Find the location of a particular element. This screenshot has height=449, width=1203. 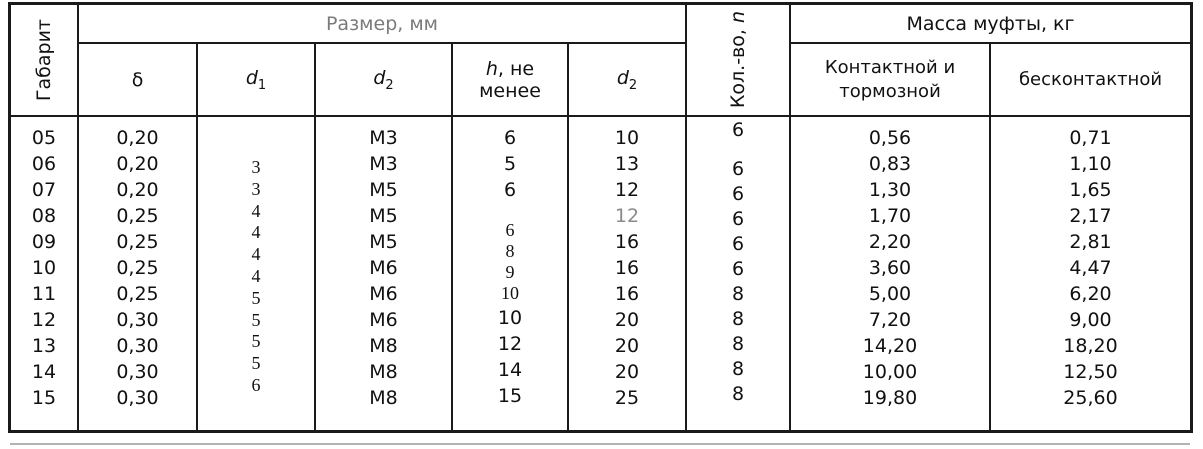

cell: 2,20 is located at coordinates (890, 242).